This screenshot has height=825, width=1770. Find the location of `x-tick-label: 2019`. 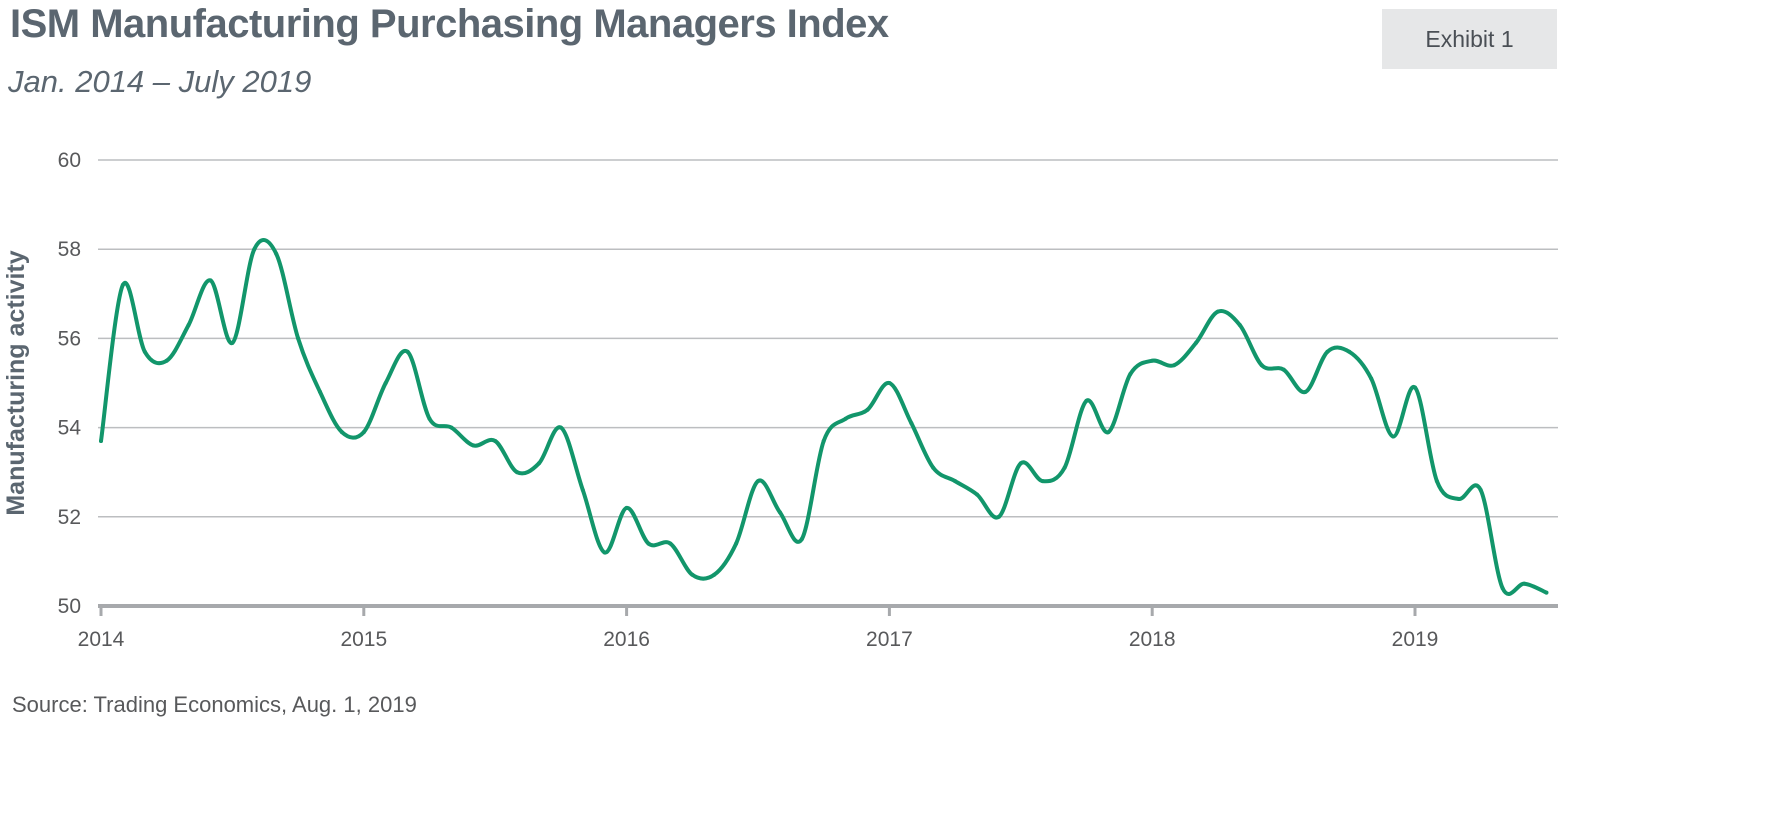

x-tick-label: 2019 is located at coordinates (1415, 639).